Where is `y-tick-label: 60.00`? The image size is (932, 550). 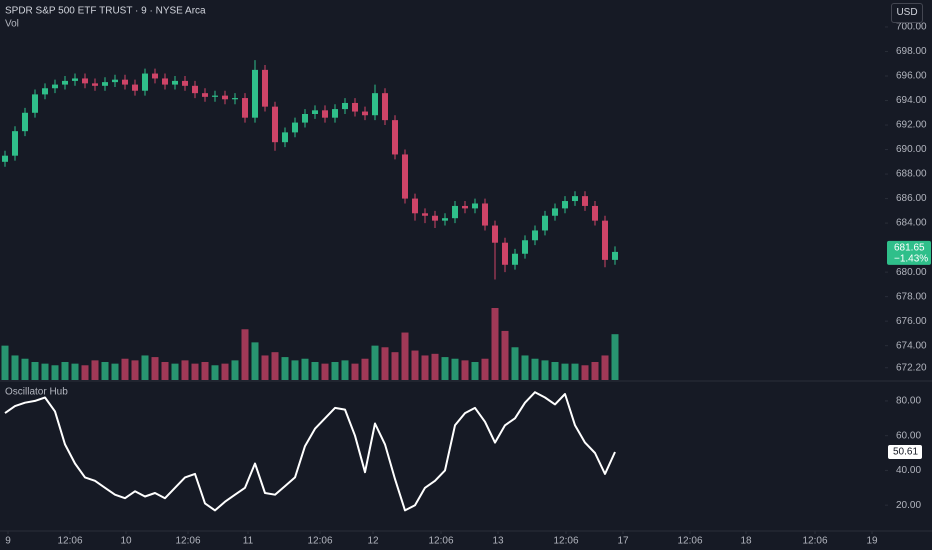 y-tick-label: 60.00 is located at coordinates (908, 435).